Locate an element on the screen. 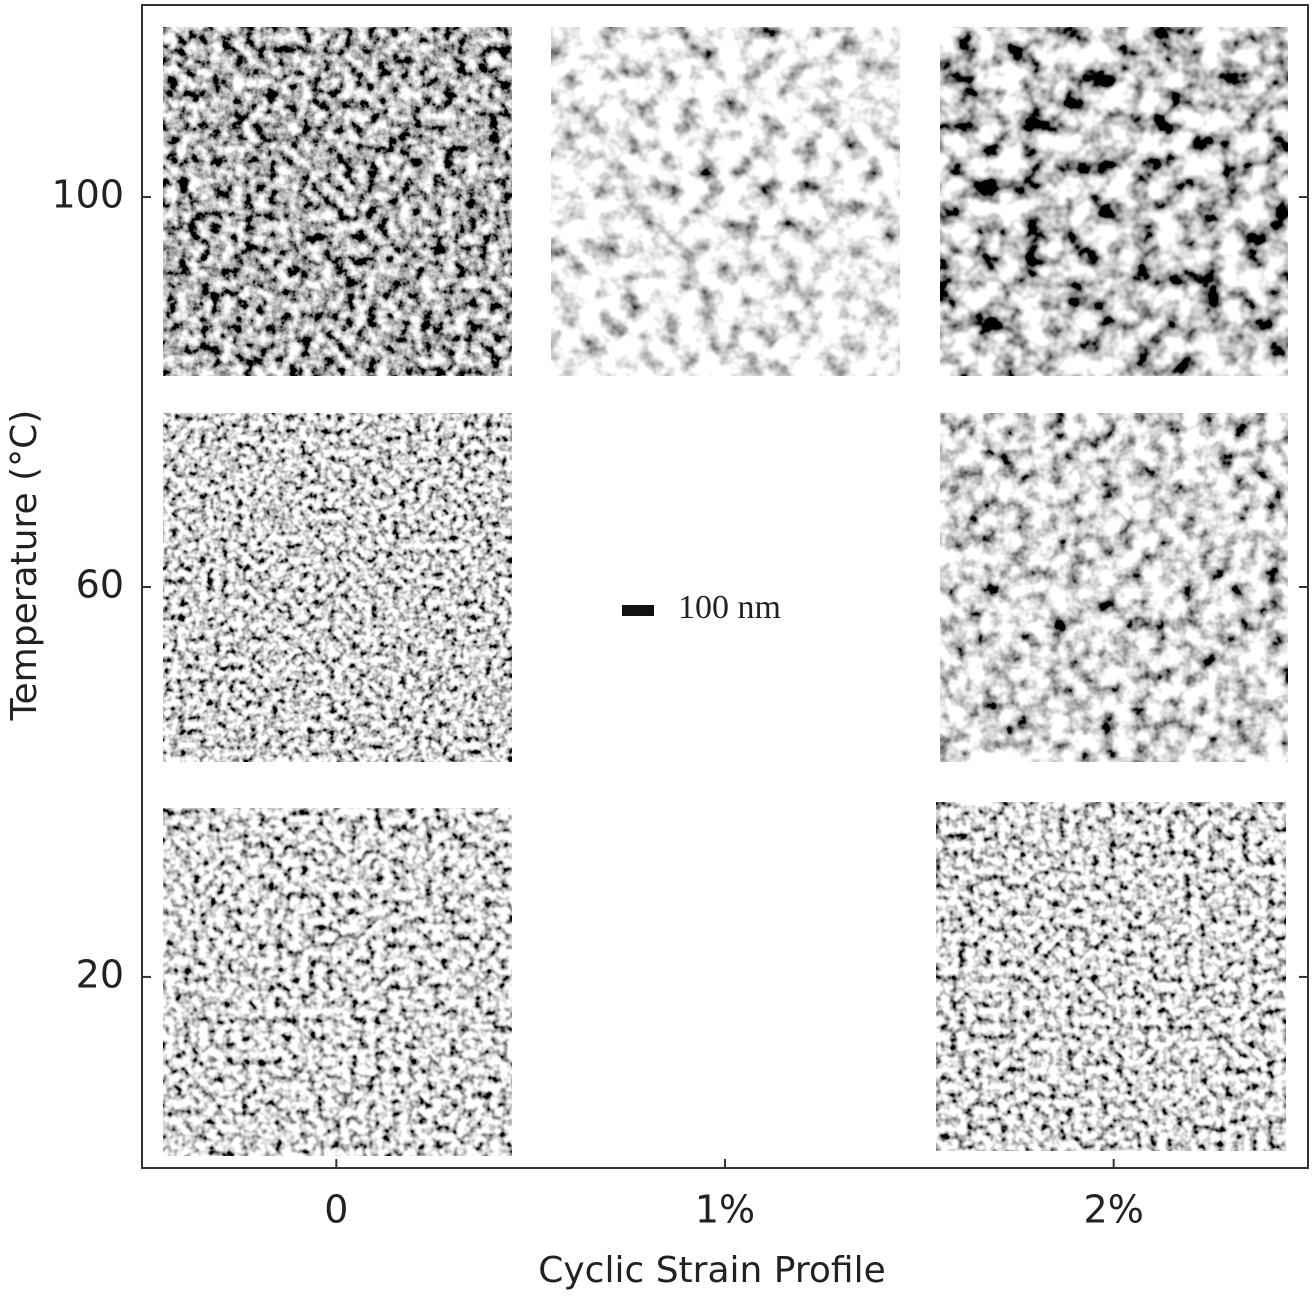 This screenshot has width=1312, height=1299. scale-bar is located at coordinates (638, 610).